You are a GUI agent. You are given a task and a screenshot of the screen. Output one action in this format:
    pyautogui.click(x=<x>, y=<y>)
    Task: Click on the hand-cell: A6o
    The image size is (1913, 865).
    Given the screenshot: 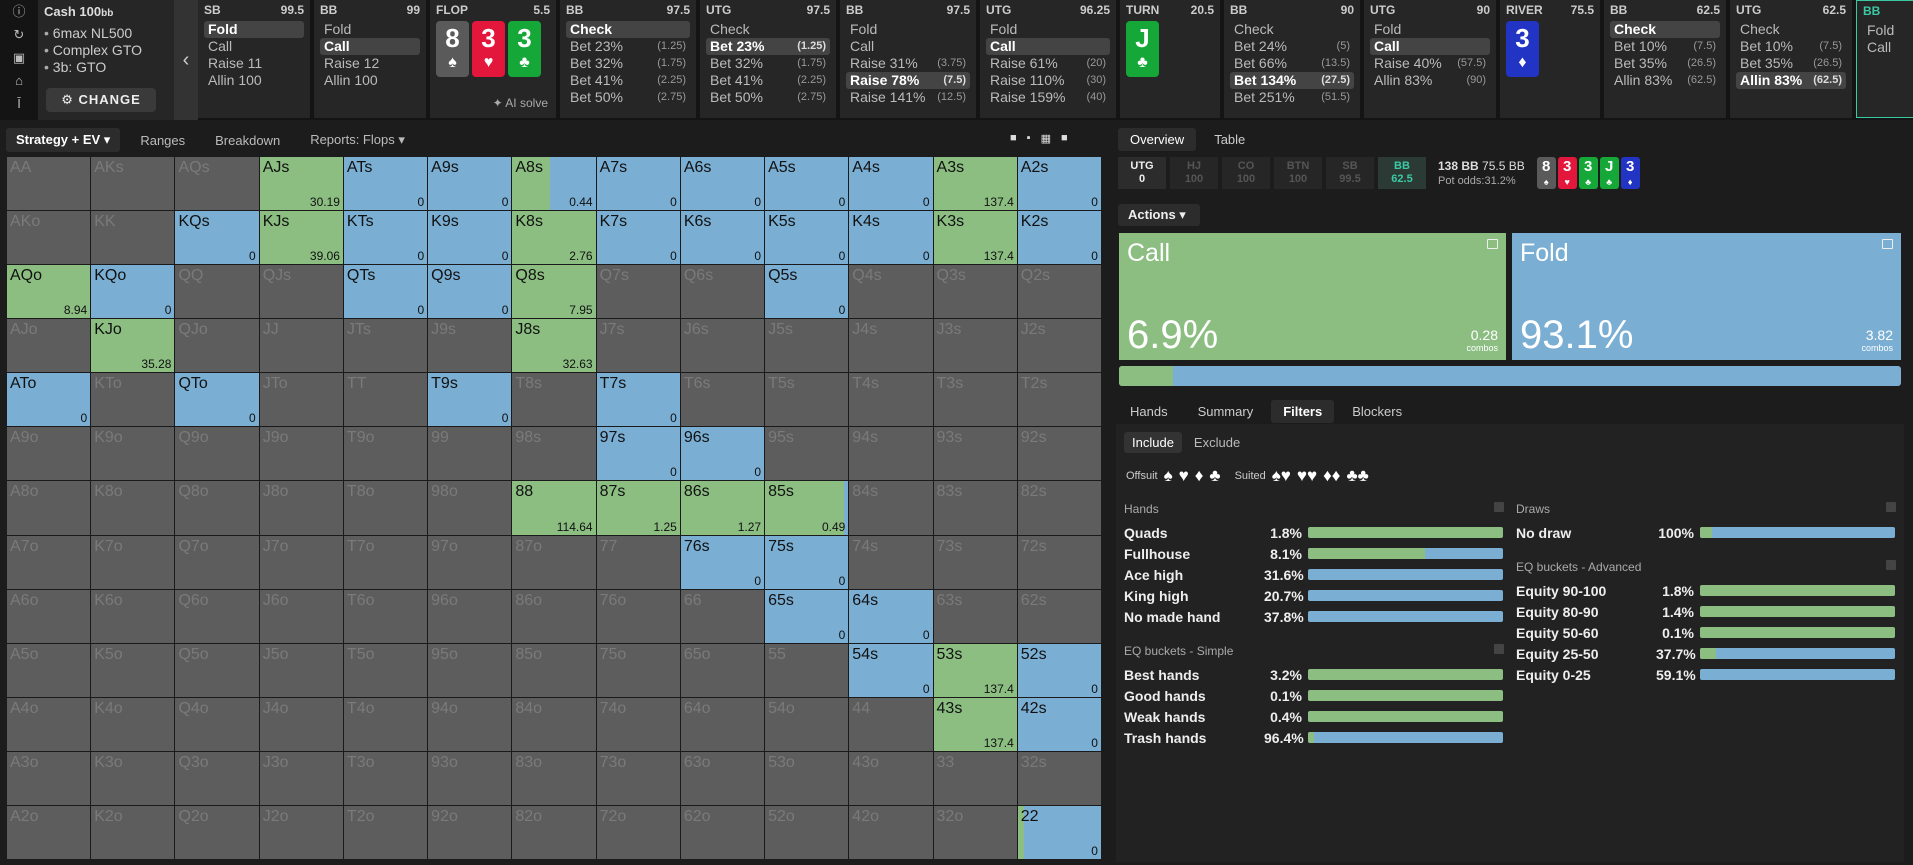 What is the action you would take?
    pyautogui.click(x=49, y=616)
    